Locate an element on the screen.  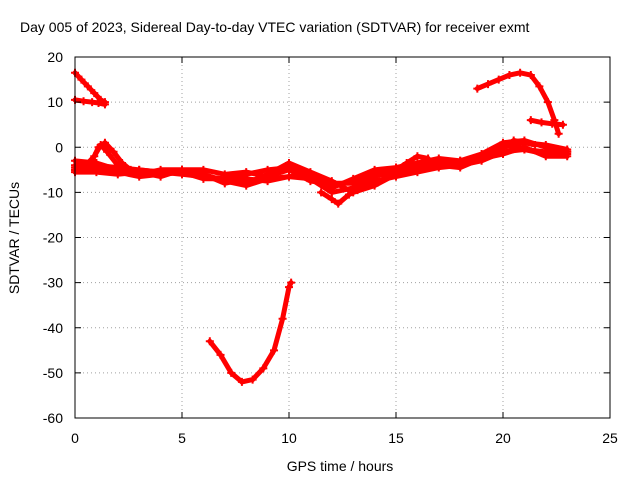
x-tick-label: 15 is located at coordinates (396, 438).